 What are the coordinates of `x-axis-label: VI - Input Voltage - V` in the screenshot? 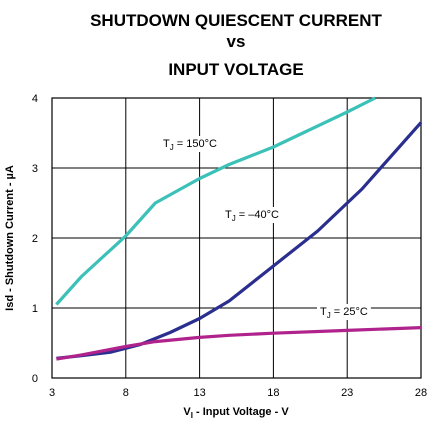 It's located at (236, 413).